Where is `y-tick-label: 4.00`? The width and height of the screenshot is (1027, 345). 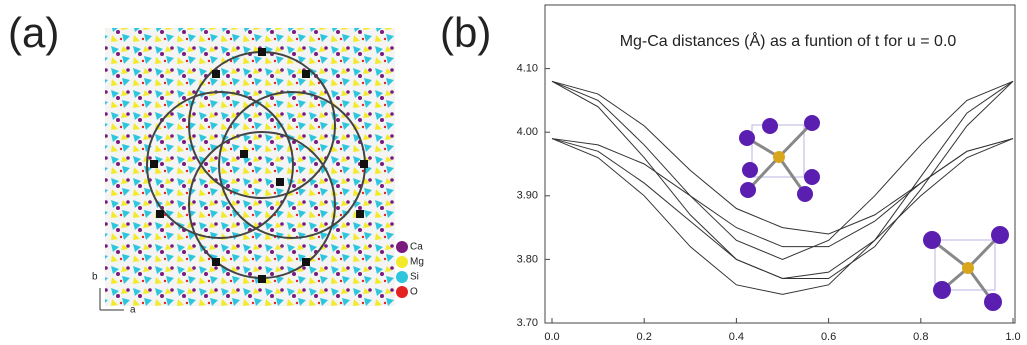 y-tick-label: 4.00 is located at coordinates (527, 132).